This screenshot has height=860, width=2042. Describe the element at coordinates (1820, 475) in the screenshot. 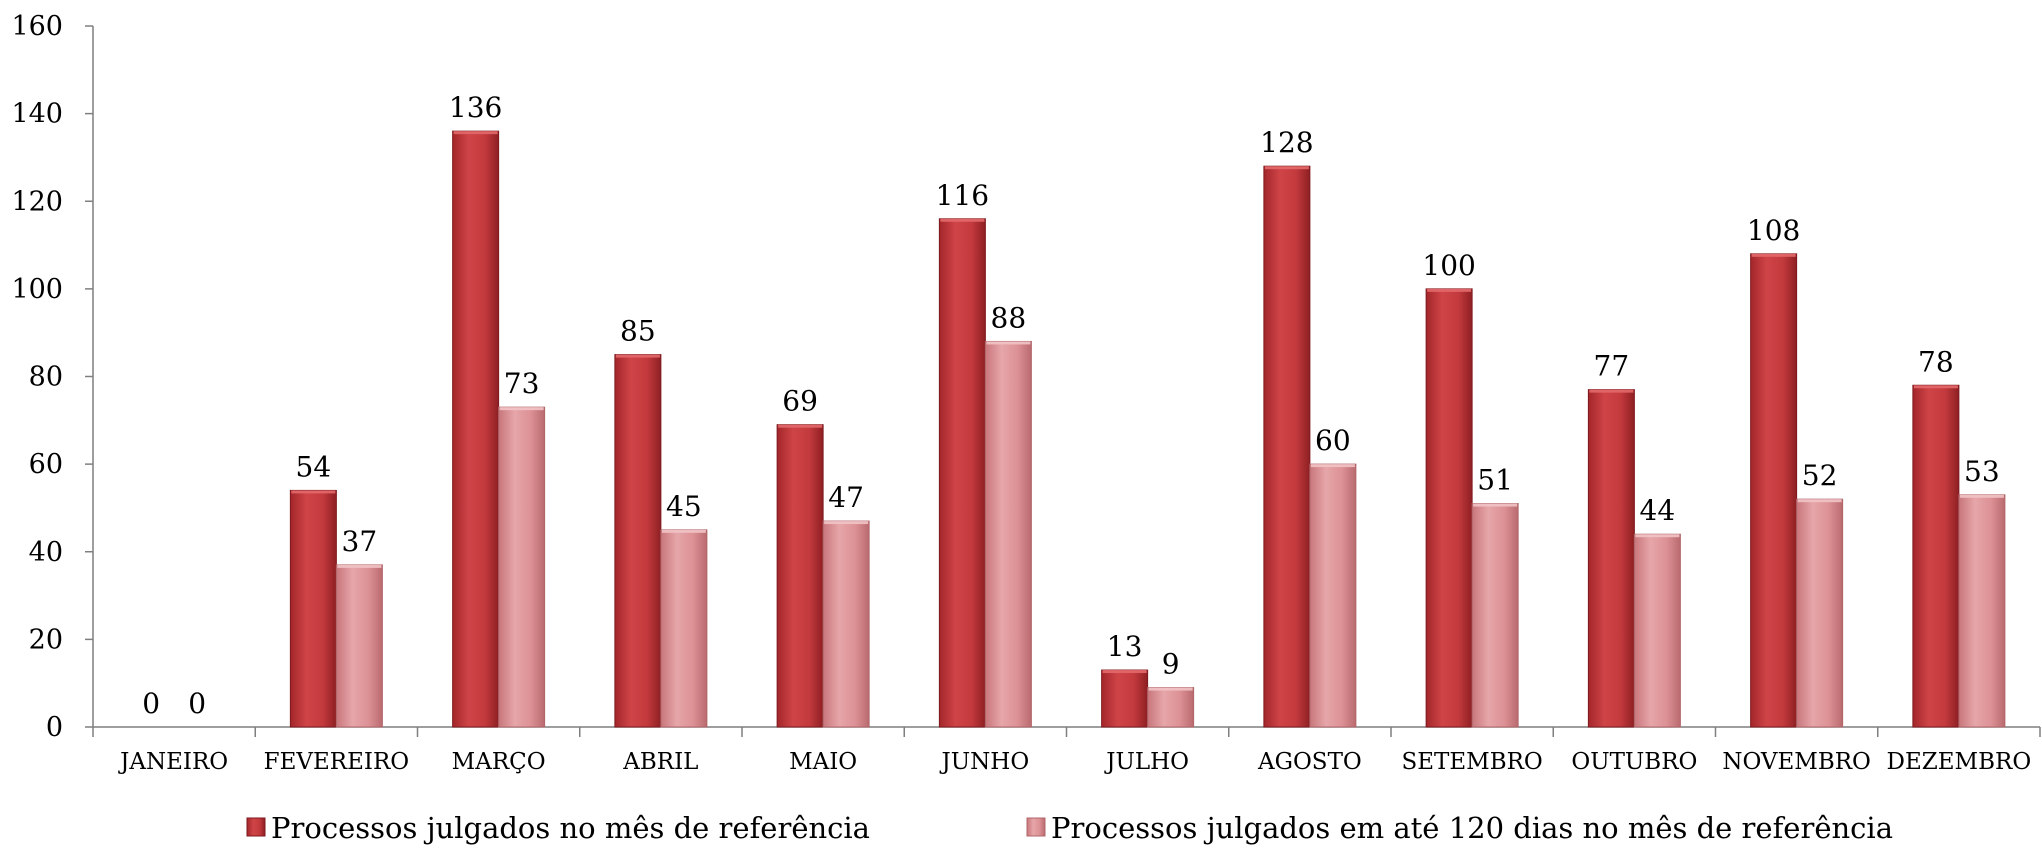

I see `data-label-series-2: 52` at that location.